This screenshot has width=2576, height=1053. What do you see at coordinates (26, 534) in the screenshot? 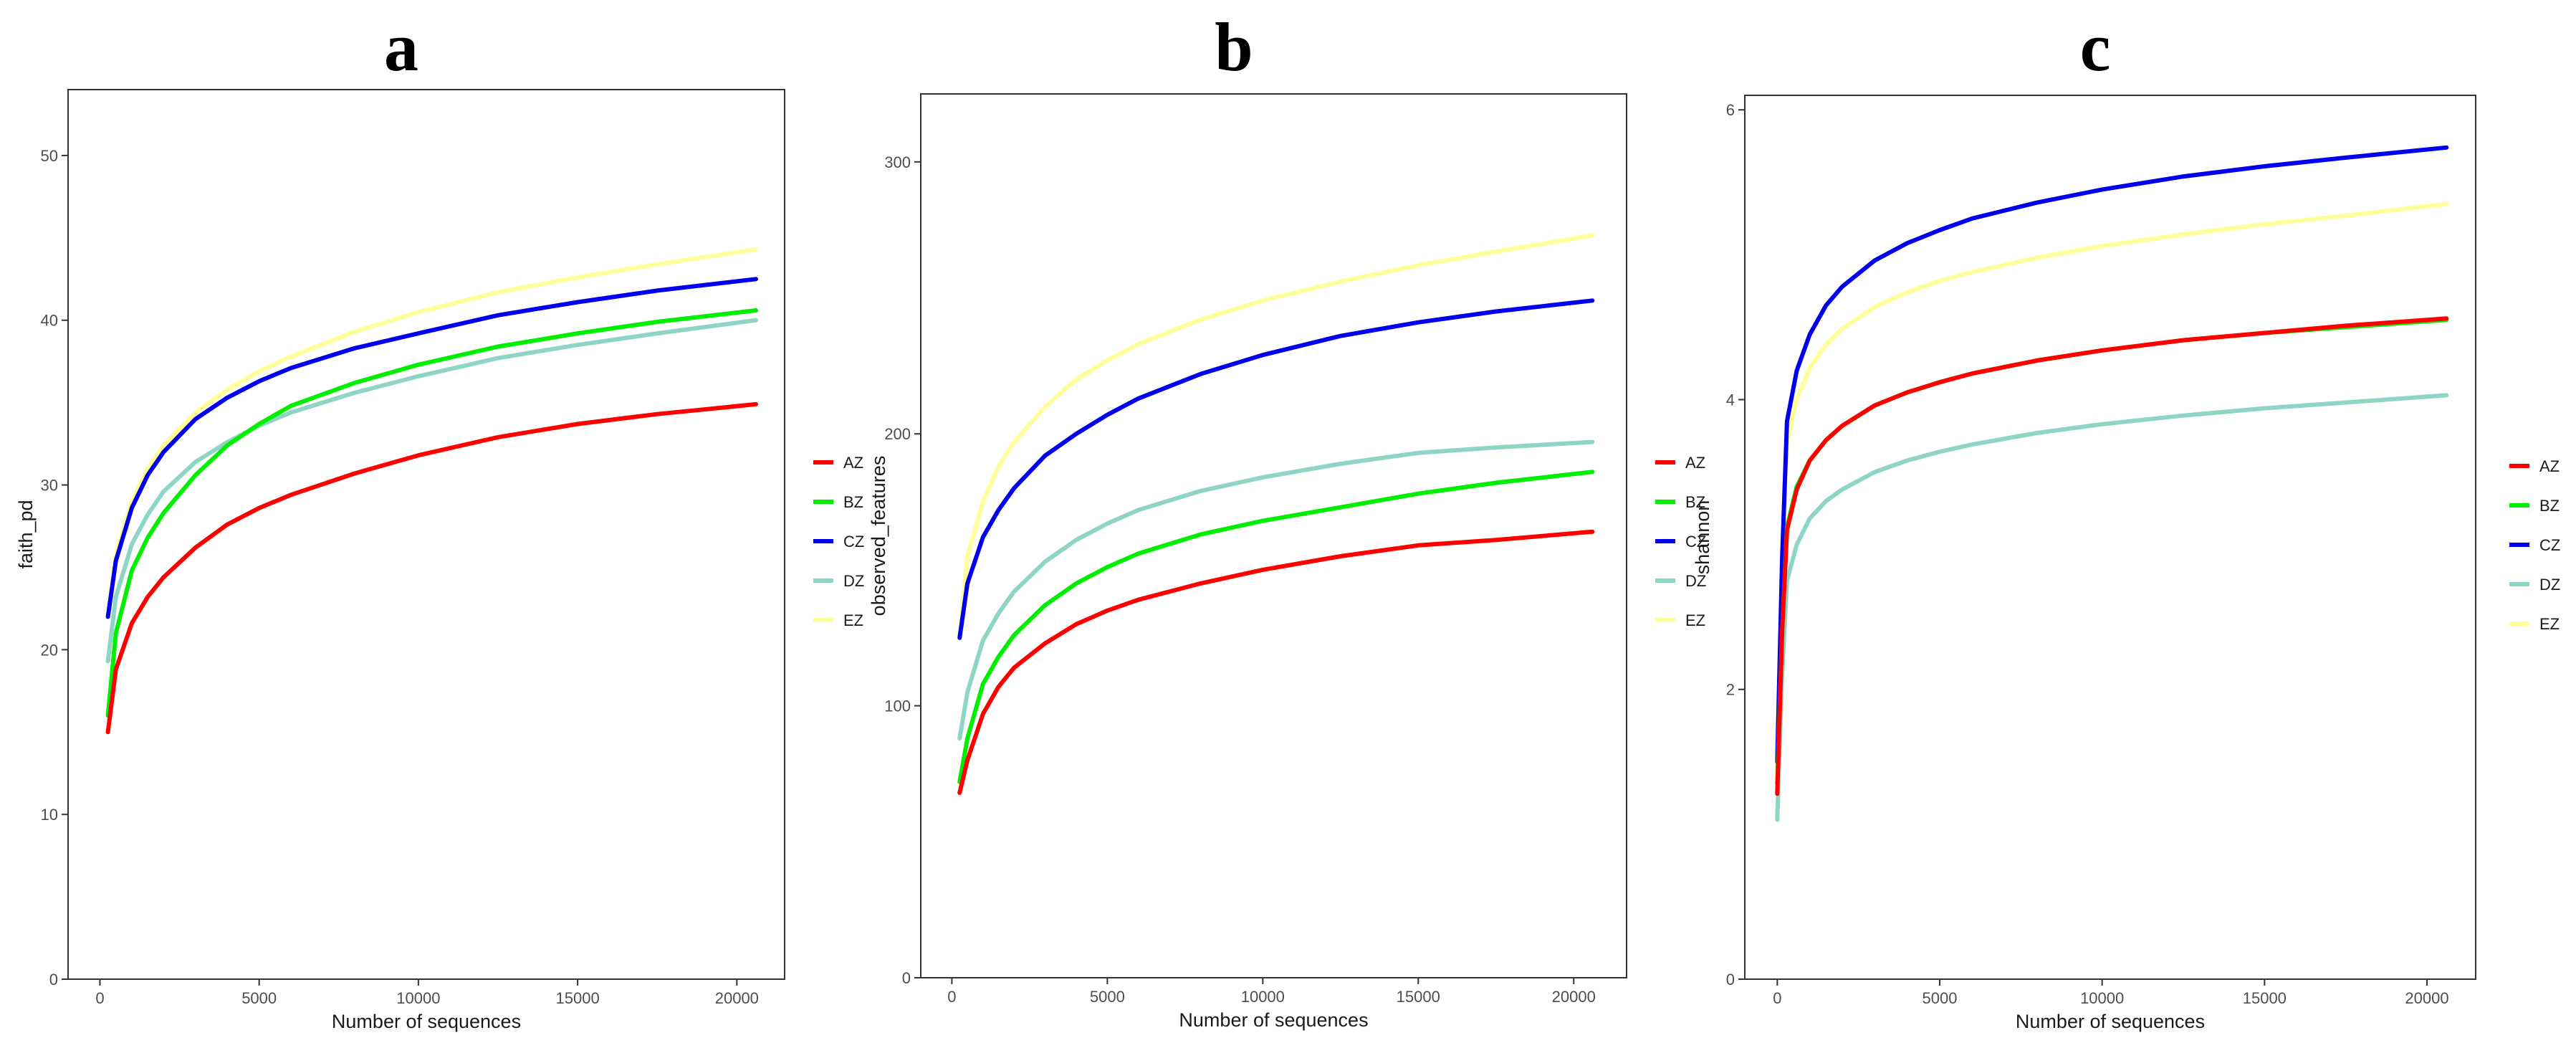
I see `y-axis-title: faith_pd` at bounding box center [26, 534].